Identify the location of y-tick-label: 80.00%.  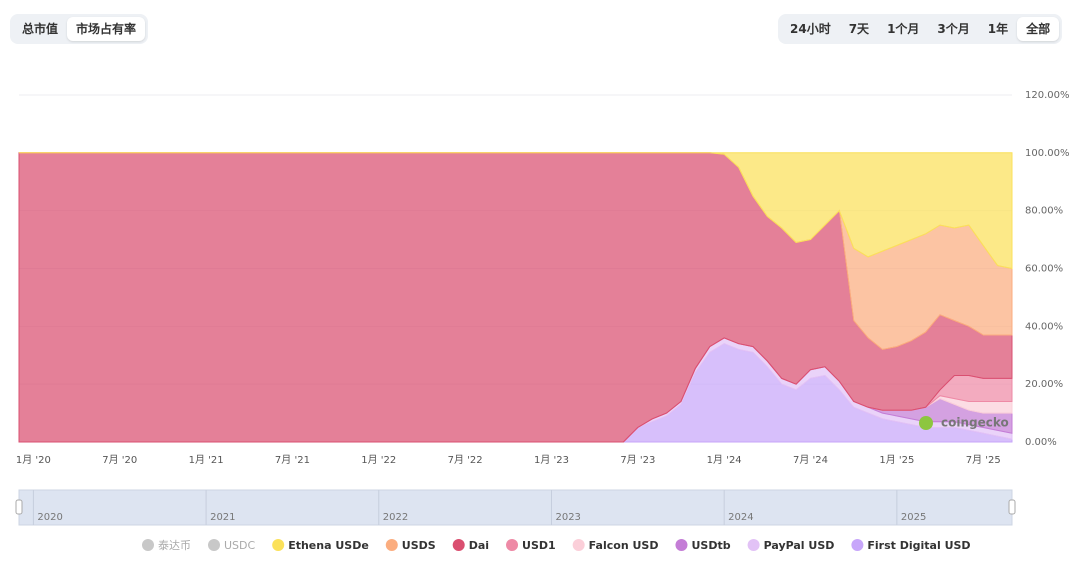
(1044, 211).